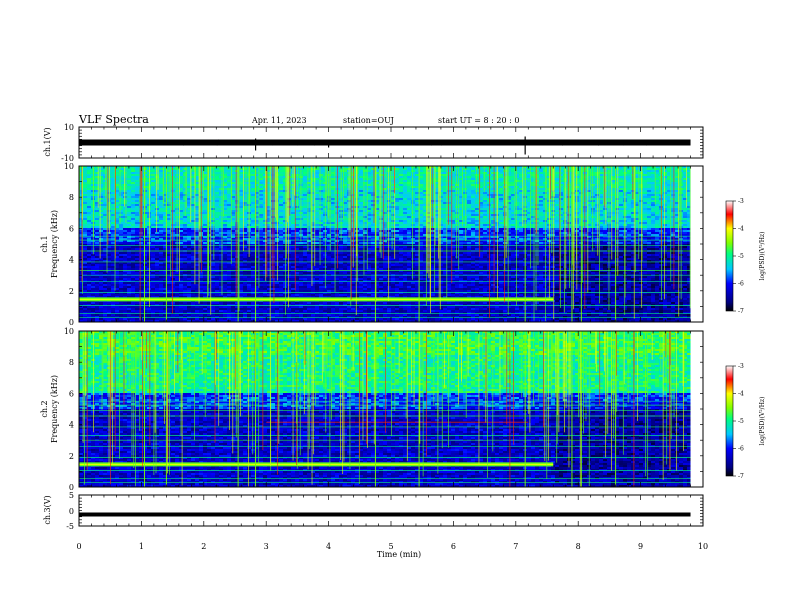 Image resolution: width=792 pixels, height=612 pixels. I want to click on x-tick-label-7: 7, so click(515, 546).